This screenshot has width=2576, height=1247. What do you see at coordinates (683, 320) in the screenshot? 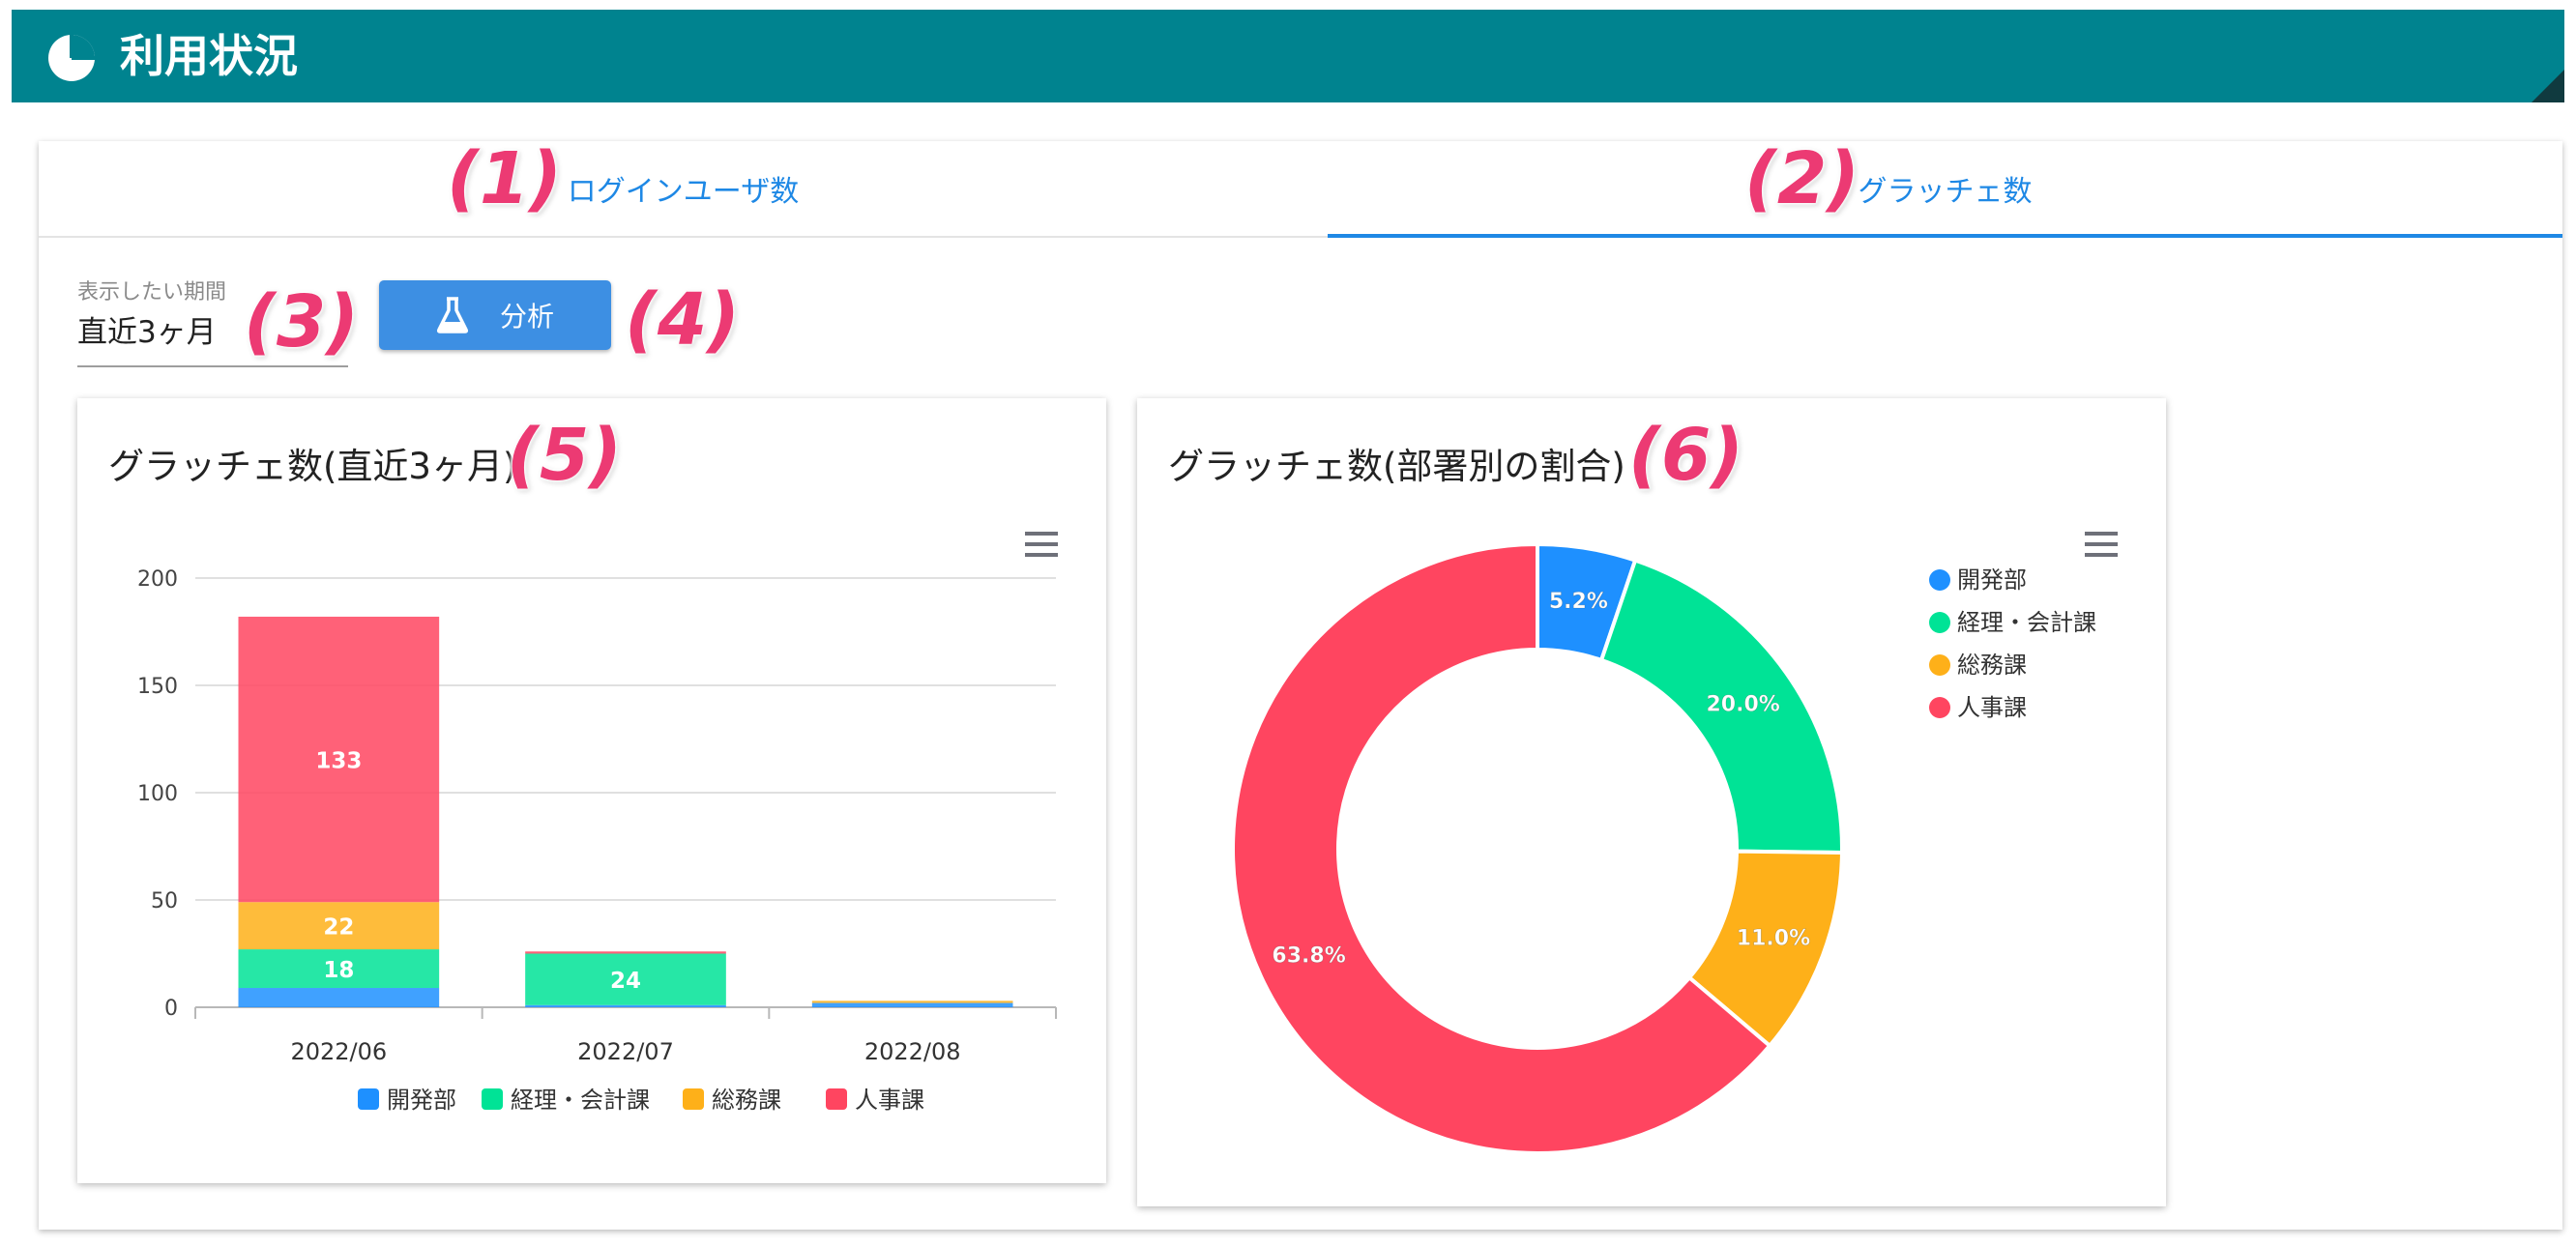
I see `callout-4: (4)` at bounding box center [683, 320].